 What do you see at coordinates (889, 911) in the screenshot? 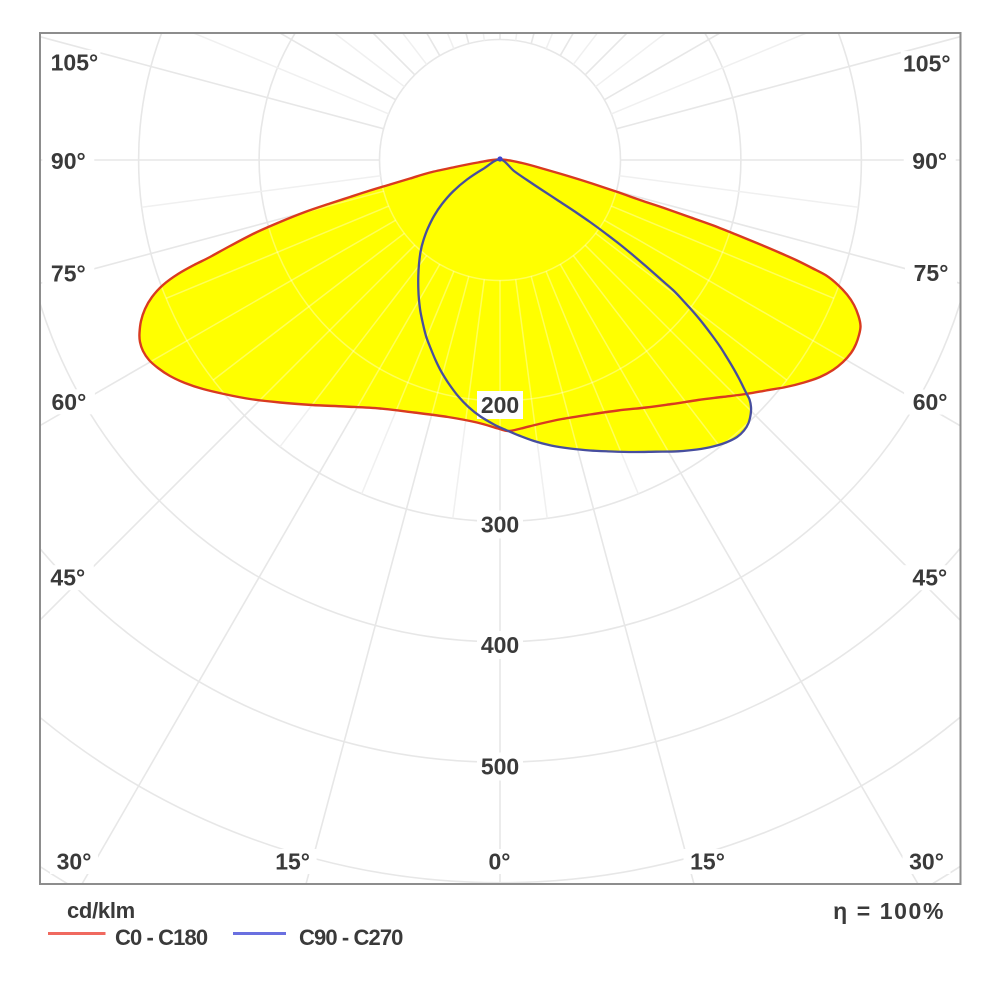
I see `svg-text: η = 100%` at bounding box center [889, 911].